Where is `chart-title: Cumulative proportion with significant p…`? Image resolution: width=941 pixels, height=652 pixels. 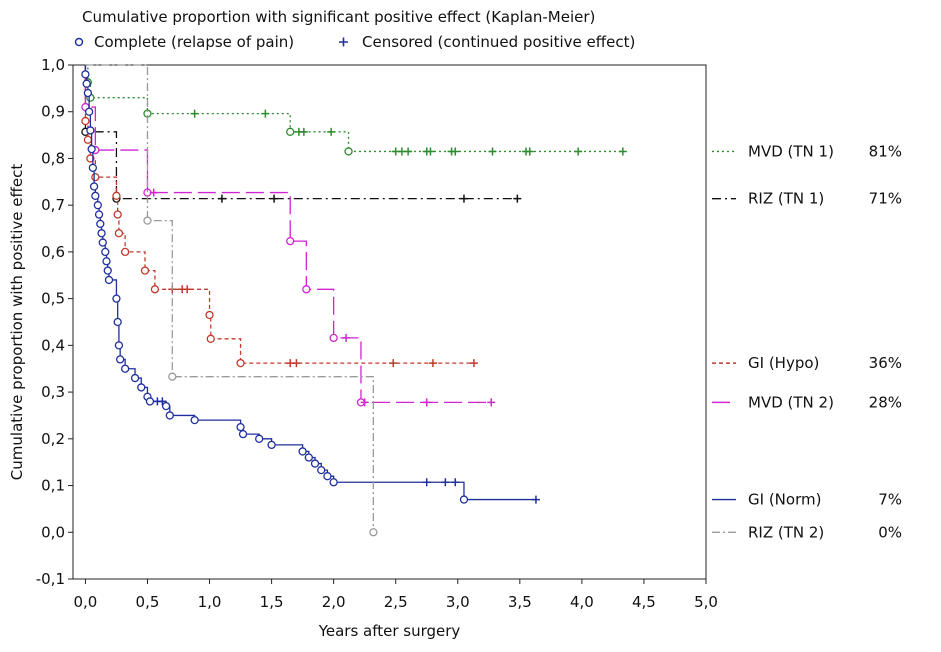 chart-title: Cumulative proportion with significant p… is located at coordinates (338, 17).